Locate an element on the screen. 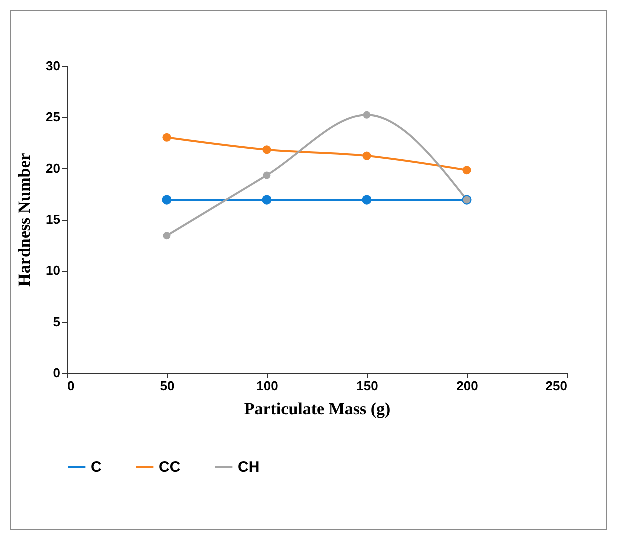 Image resolution: width=619 pixels, height=543 pixels. y-axis-title: Hardness Number is located at coordinates (24, 219).